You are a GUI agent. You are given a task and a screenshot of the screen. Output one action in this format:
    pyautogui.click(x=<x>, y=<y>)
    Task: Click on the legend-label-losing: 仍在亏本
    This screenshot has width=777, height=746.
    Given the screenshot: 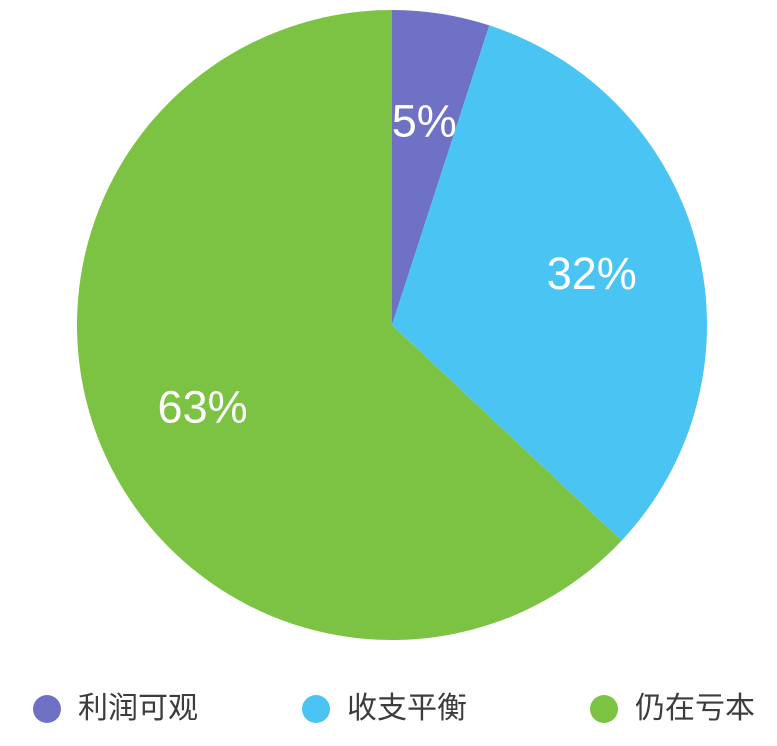 What is the action you would take?
    pyautogui.click(x=695, y=708)
    